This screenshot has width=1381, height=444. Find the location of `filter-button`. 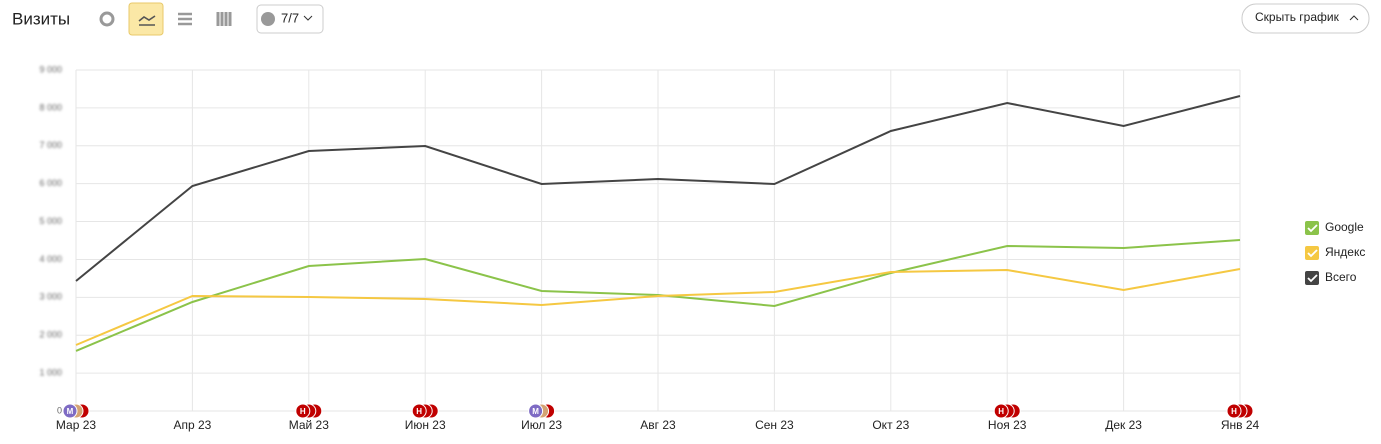

filter-button is located at coordinates (290, 19).